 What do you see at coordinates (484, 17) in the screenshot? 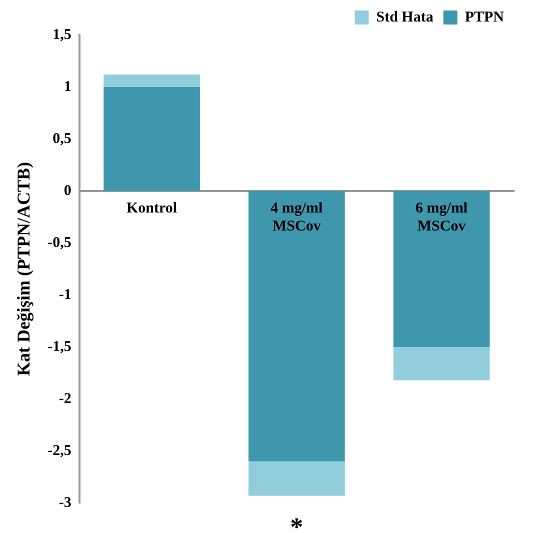
I see `legend-label: PTPN` at bounding box center [484, 17].